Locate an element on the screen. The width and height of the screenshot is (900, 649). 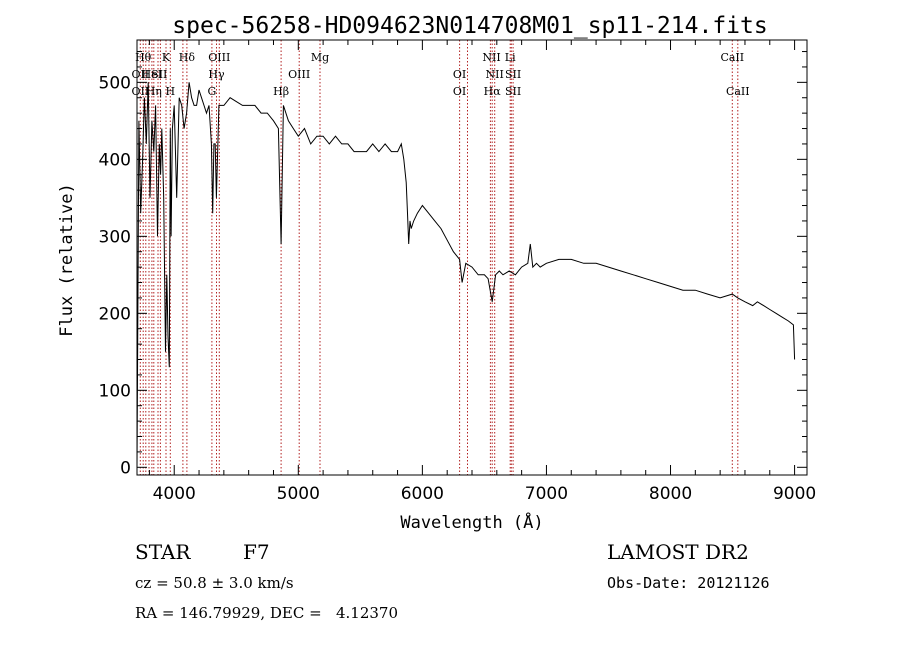
y-tick-label: 500 is located at coordinates (115, 83).